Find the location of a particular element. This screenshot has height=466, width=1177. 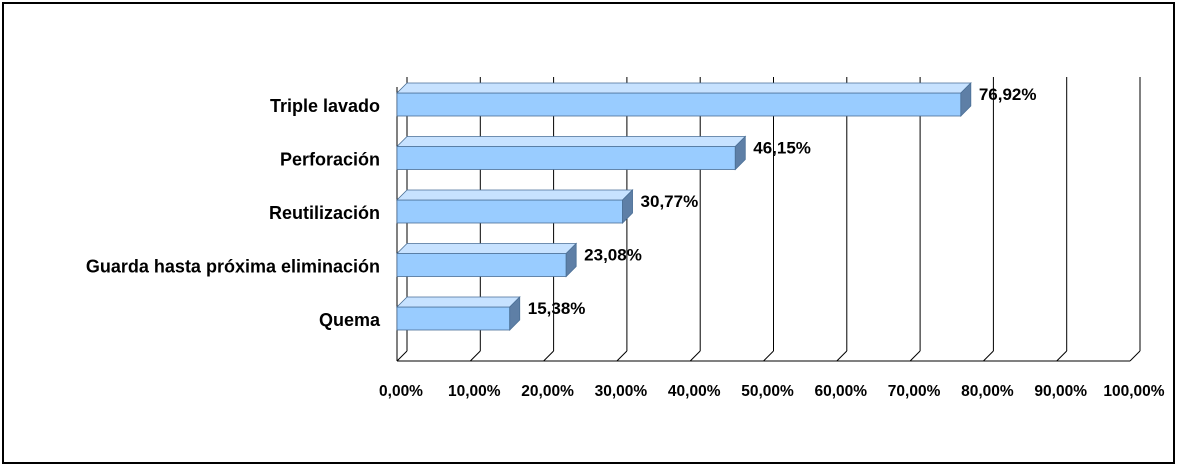

category-label: Guarda hasta próxima eliminación is located at coordinates (233, 267).